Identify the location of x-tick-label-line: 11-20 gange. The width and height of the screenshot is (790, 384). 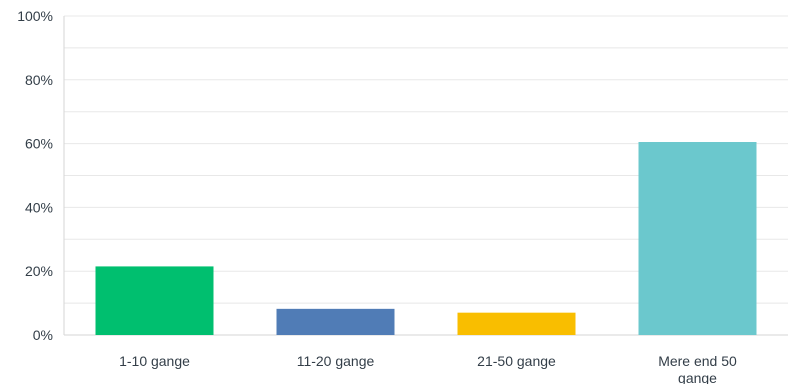
(336, 361).